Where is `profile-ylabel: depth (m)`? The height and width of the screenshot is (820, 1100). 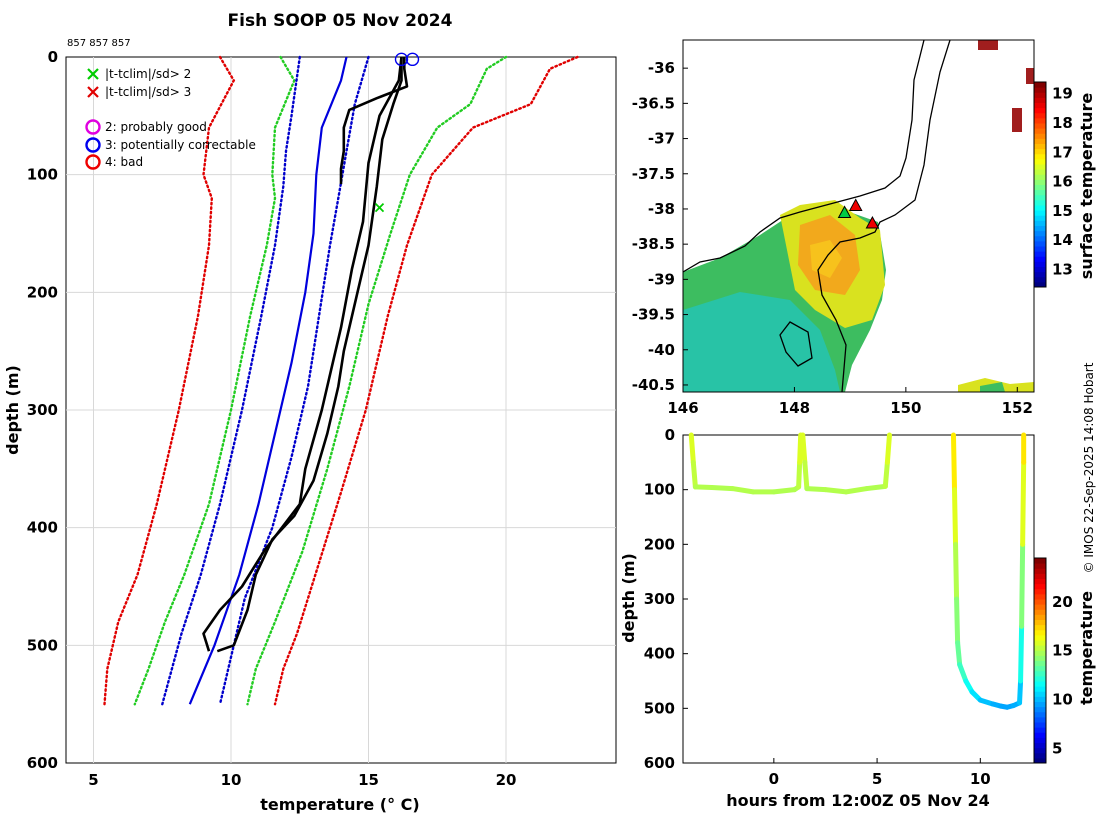
profile-ylabel: depth (m) is located at coordinates (12, 410).